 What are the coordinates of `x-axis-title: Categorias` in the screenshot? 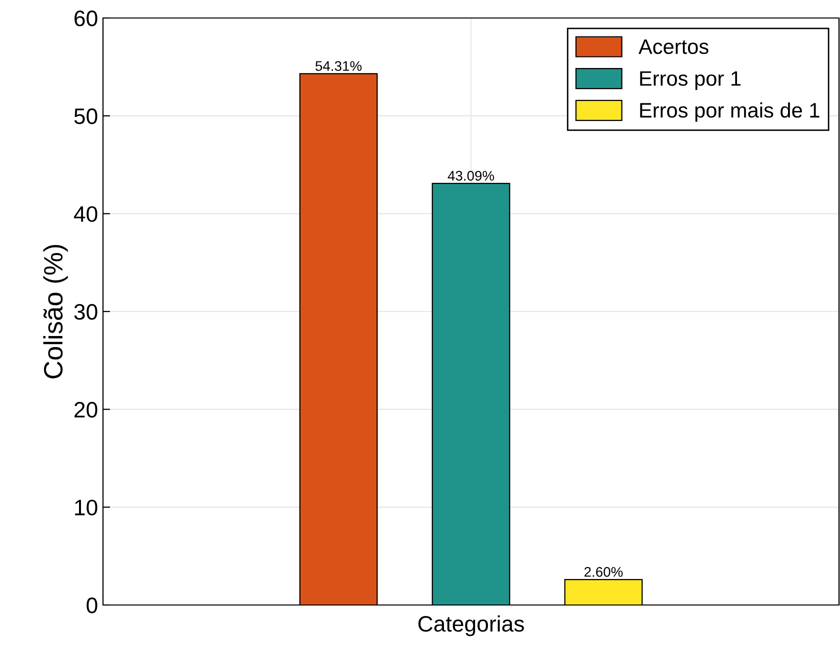 It's located at (471, 625).